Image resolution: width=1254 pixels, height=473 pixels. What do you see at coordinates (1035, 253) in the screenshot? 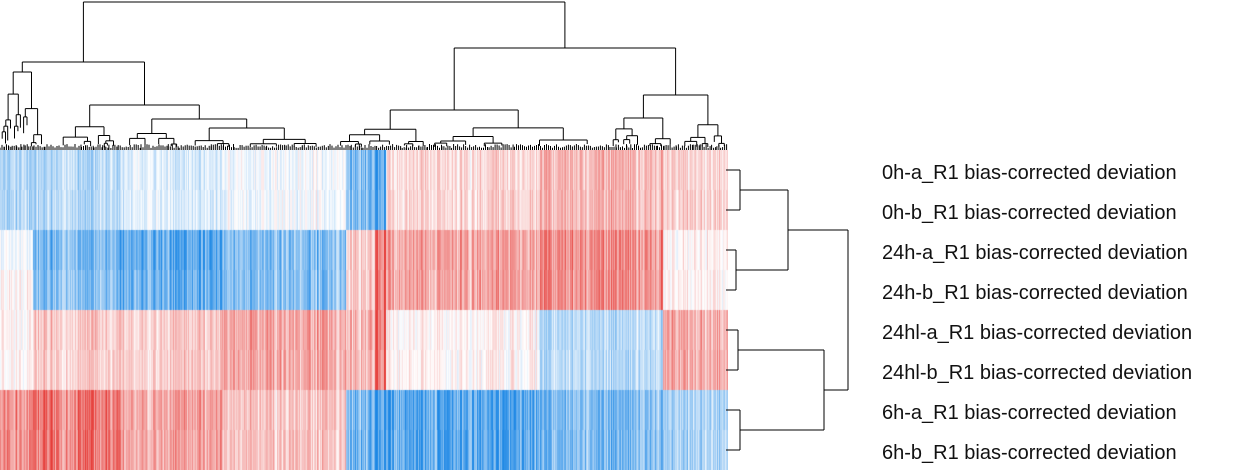
I see `row-label-24h-a: 24h-a_R1 bias-corrected deviation` at bounding box center [1035, 253].